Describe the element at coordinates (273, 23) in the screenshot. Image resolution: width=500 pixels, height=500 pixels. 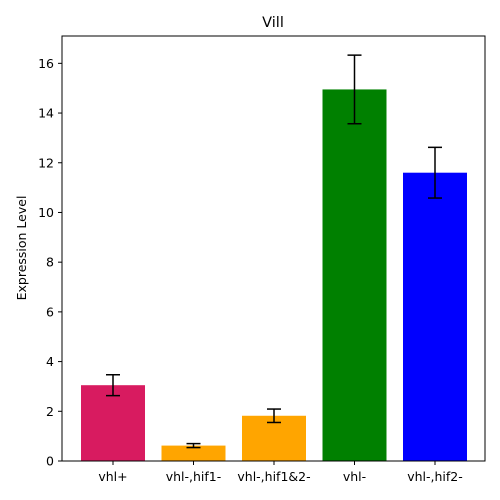
I see `chart-title: Vill` at that location.